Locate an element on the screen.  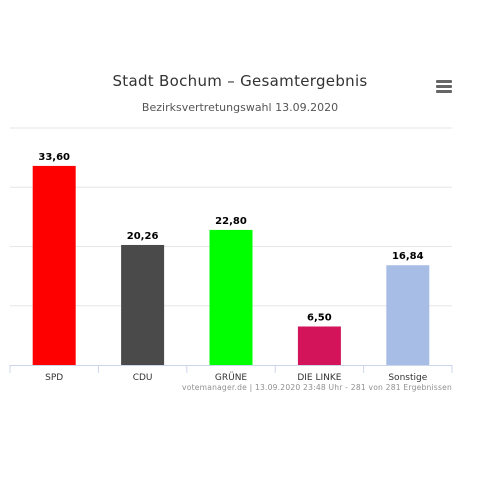
bar-sonstige is located at coordinates (408, 315).